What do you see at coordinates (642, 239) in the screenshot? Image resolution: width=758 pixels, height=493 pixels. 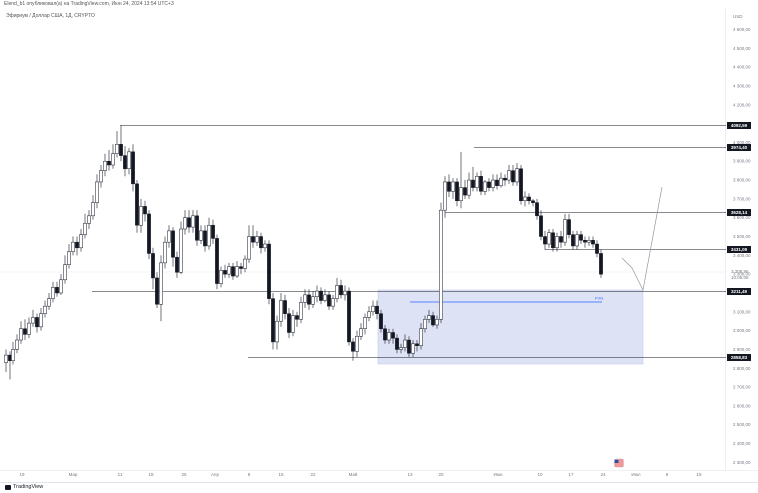 I see `projection-path` at bounding box center [642, 239].